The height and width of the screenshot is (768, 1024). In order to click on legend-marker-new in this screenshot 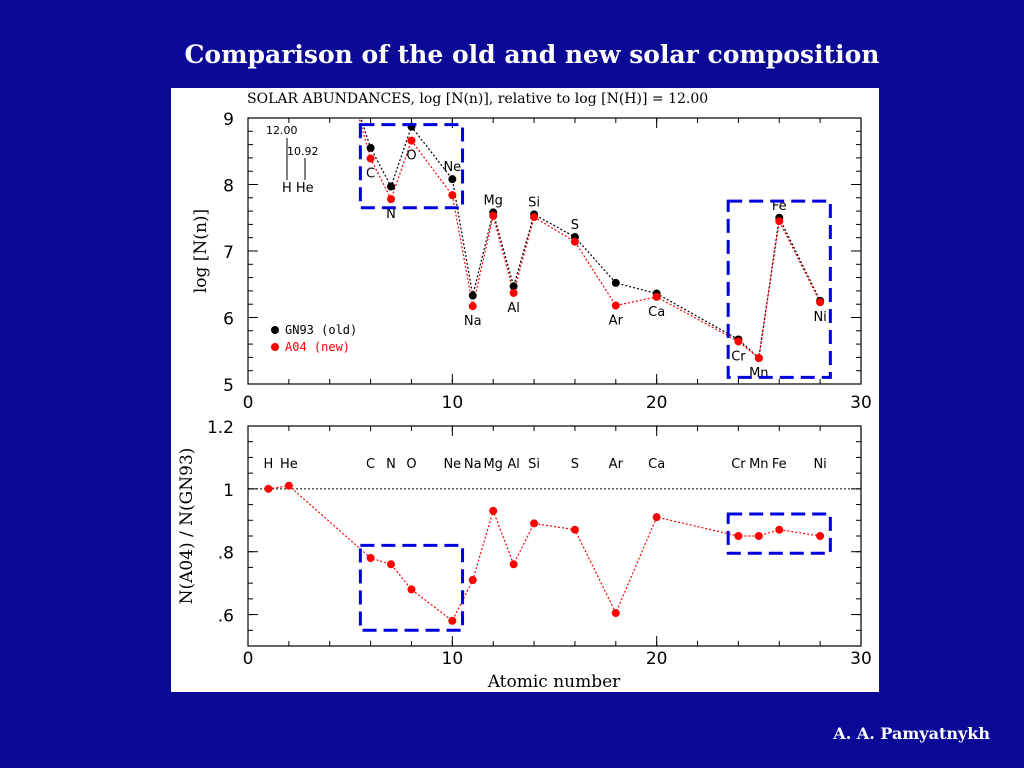, I will do `click(275, 347)`.